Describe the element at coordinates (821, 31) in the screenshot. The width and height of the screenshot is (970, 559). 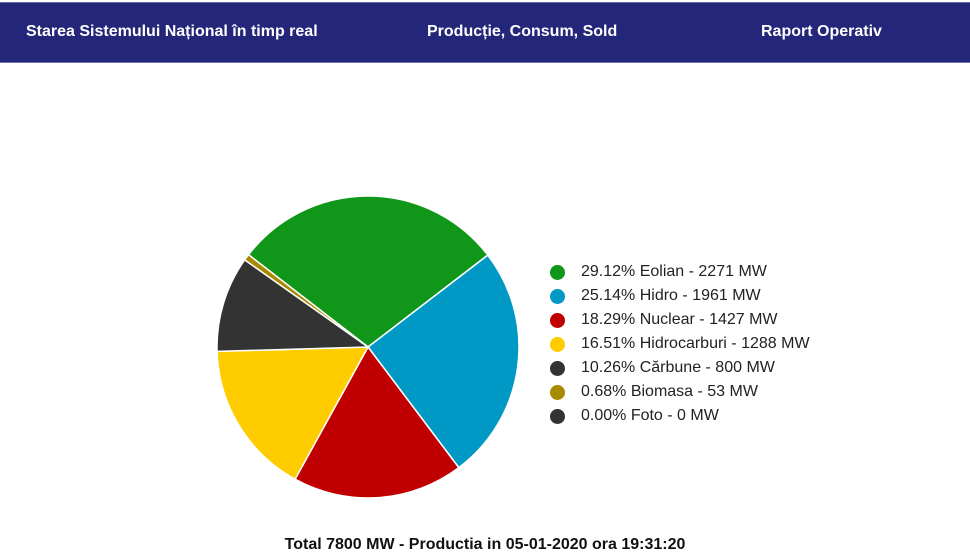
I see `nav-raport-operativ: Raport Operativ` at that location.